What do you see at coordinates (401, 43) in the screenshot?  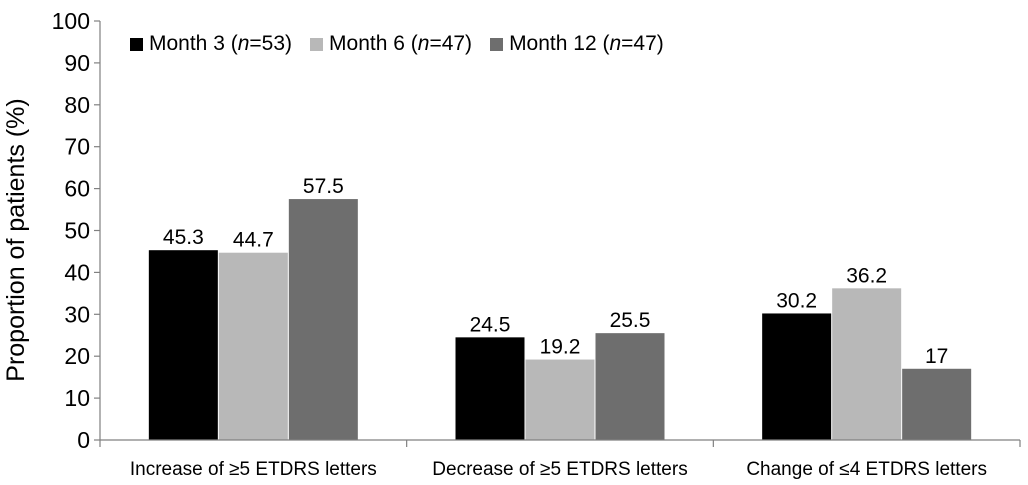 I see `legend-label-month-6: Month 6 (n=47)` at bounding box center [401, 43].